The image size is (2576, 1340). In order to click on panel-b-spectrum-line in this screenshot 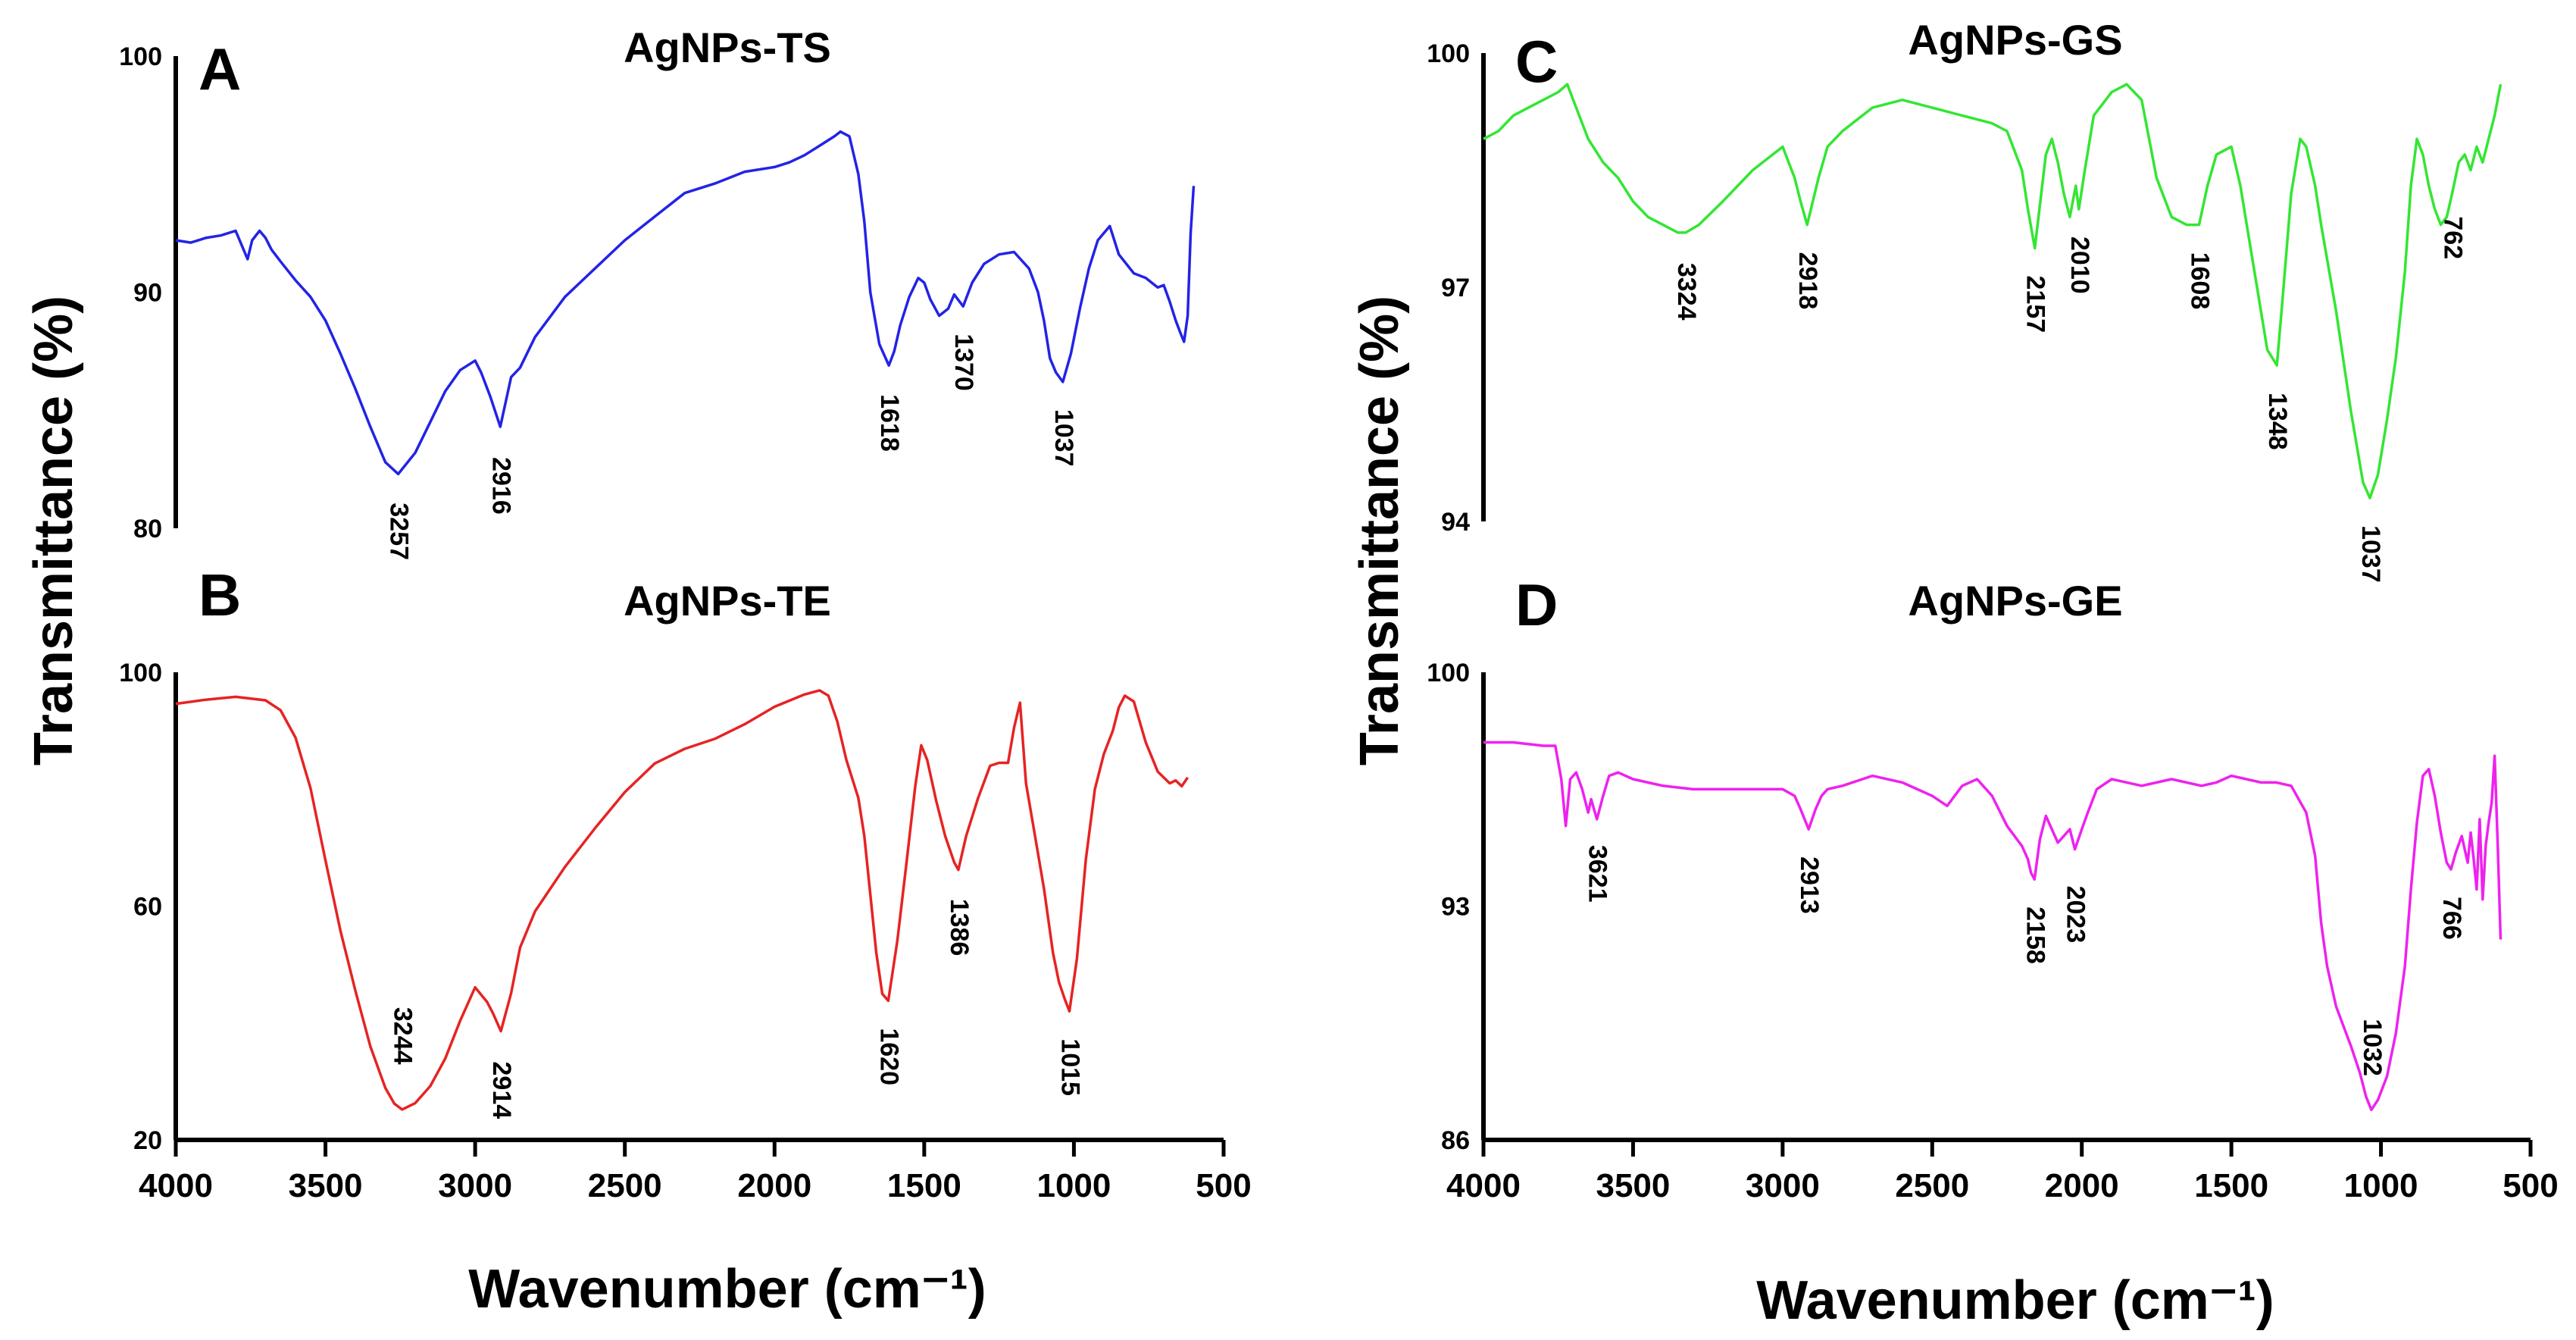, I will do `click(682, 900)`.